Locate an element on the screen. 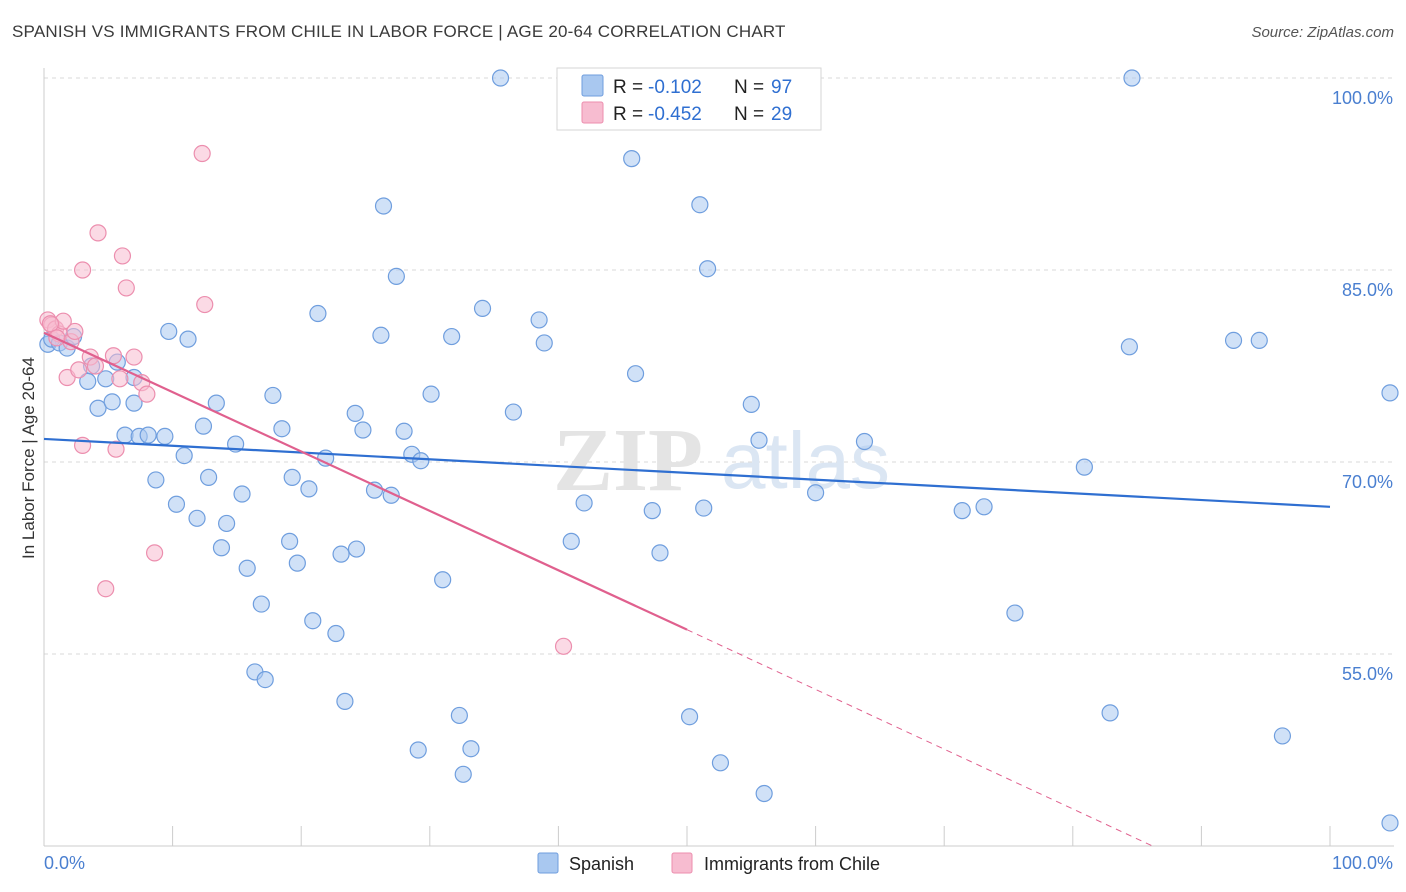 Image resolution: width=1406 pixels, height=892 pixels. x-tick-label: 0.0% is located at coordinates (64, 863).